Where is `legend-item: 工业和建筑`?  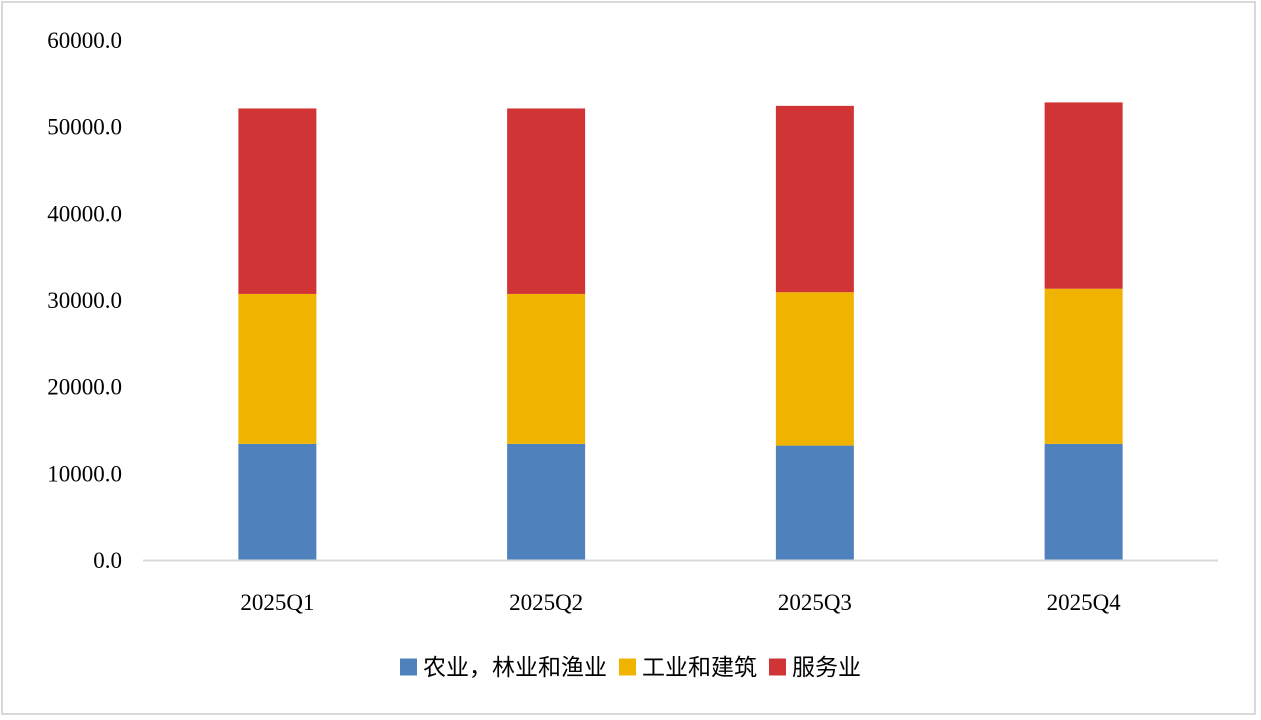
legend-item: 工业和建筑 is located at coordinates (688, 668).